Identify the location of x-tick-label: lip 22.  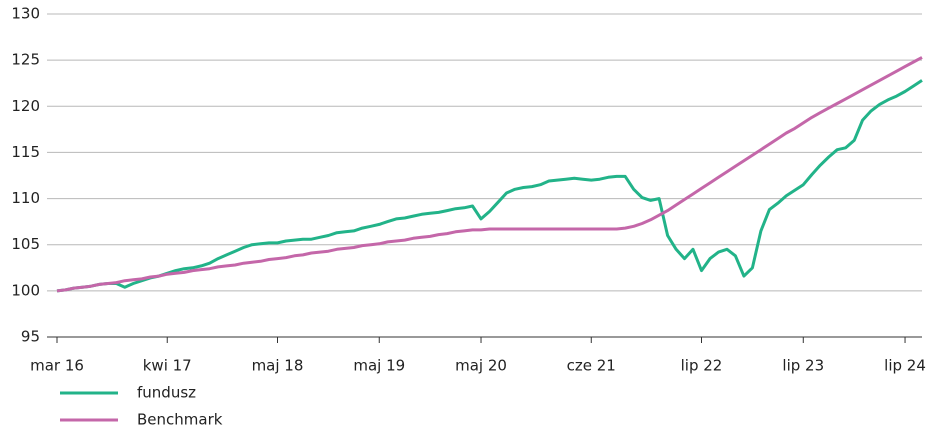
(702, 366).